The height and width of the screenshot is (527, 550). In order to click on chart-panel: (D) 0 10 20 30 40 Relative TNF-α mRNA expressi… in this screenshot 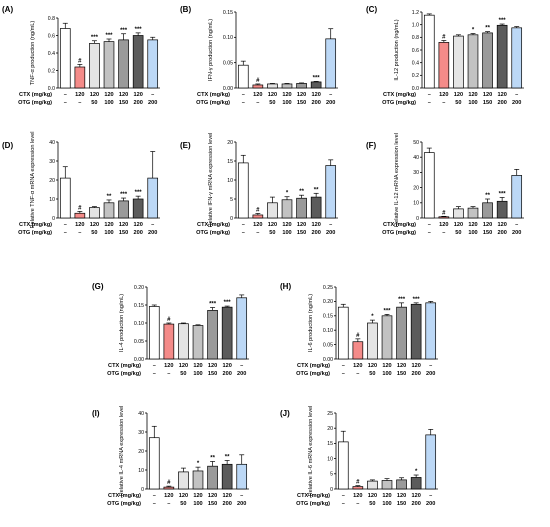, I will do `click(81, 183)`.